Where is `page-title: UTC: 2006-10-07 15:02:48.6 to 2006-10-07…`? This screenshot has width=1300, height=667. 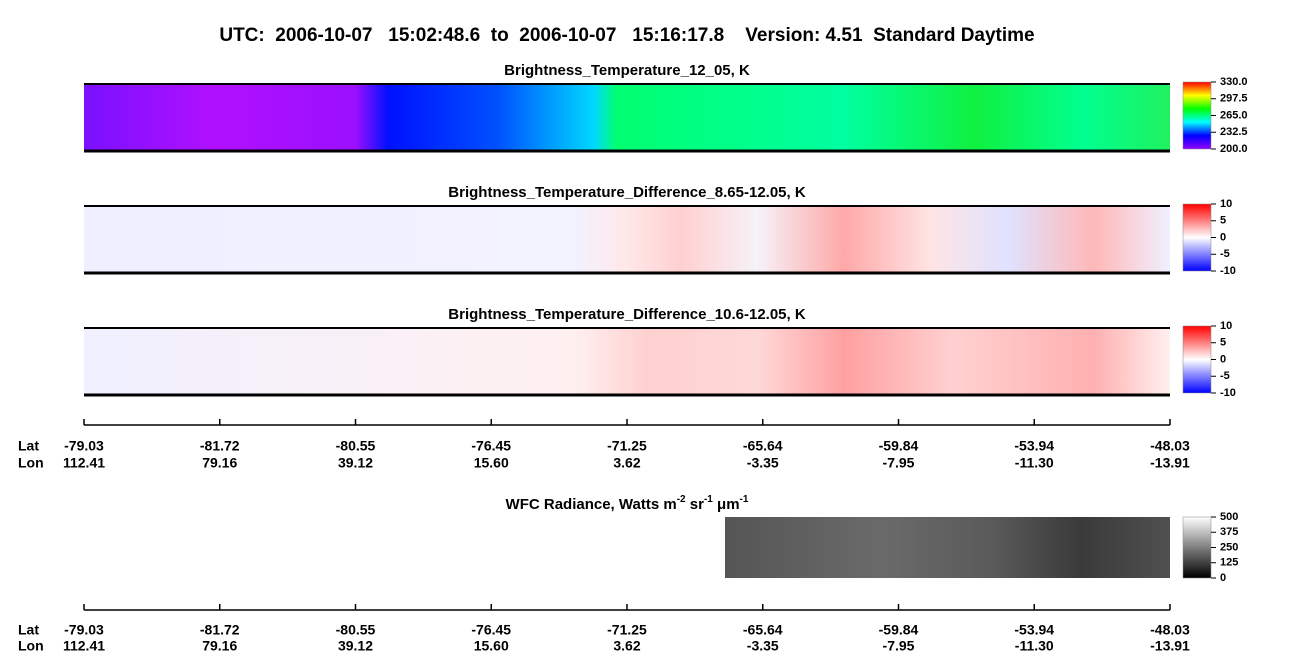
page-title: UTC: 2006-10-07 15:02:48.6 to 2006-10-07… is located at coordinates (626, 35).